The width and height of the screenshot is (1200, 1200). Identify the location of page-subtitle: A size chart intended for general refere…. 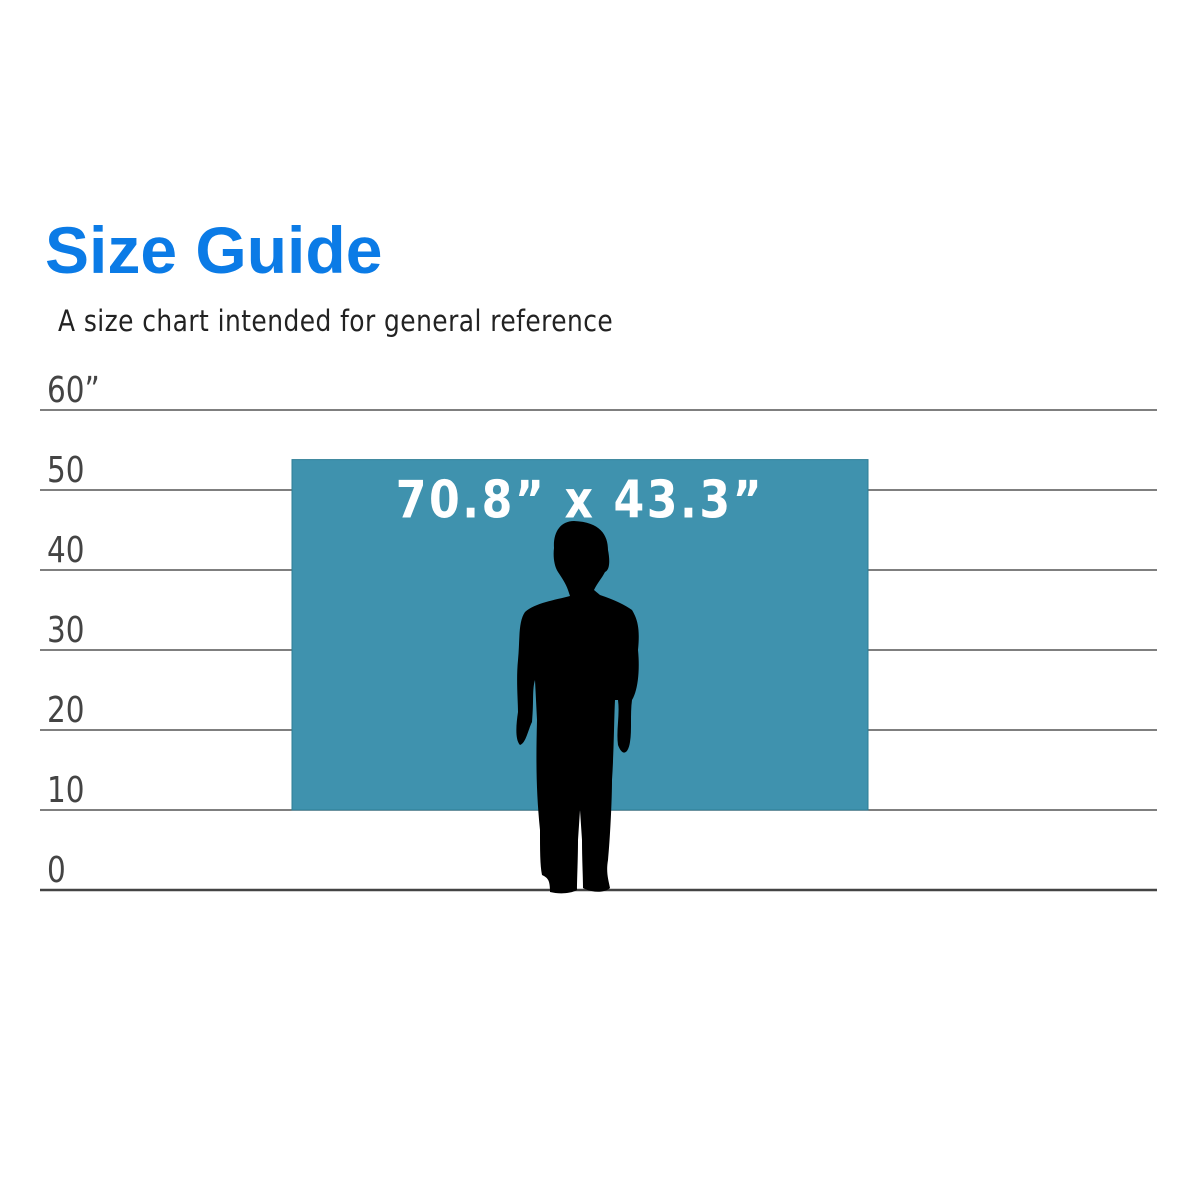
(336, 321).